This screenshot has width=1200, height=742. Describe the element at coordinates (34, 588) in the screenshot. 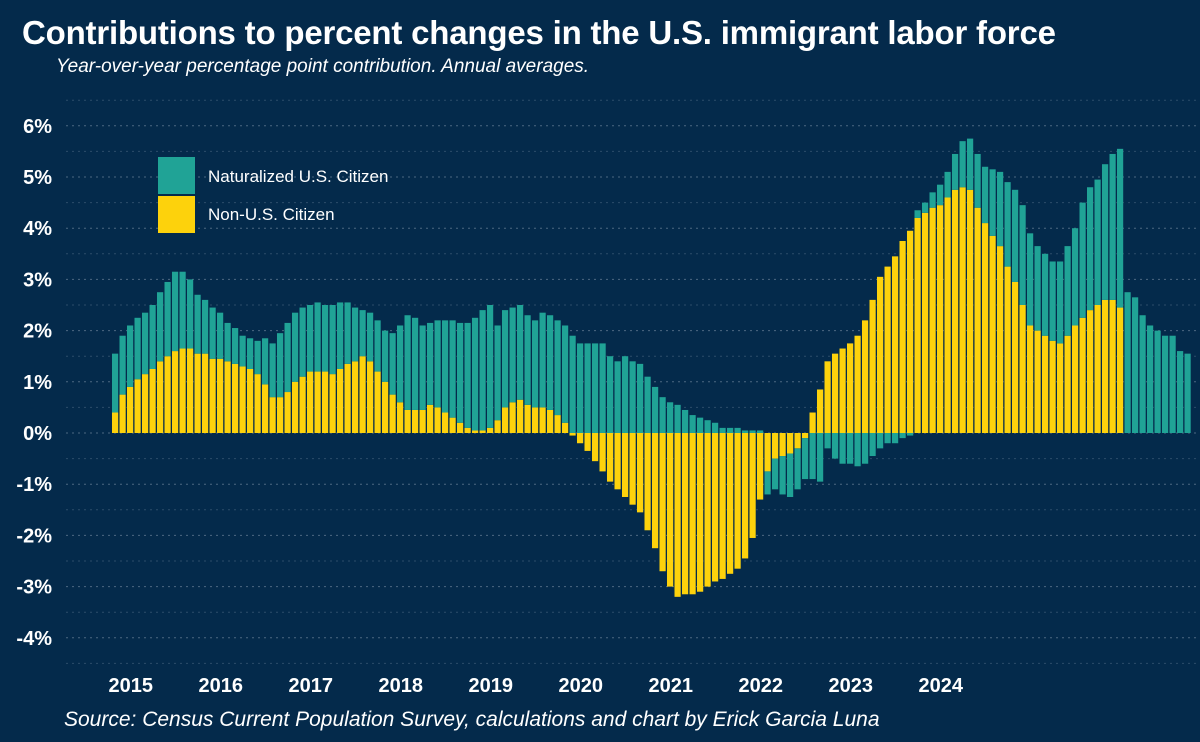

I see `y-tick-label: -3%` at that location.